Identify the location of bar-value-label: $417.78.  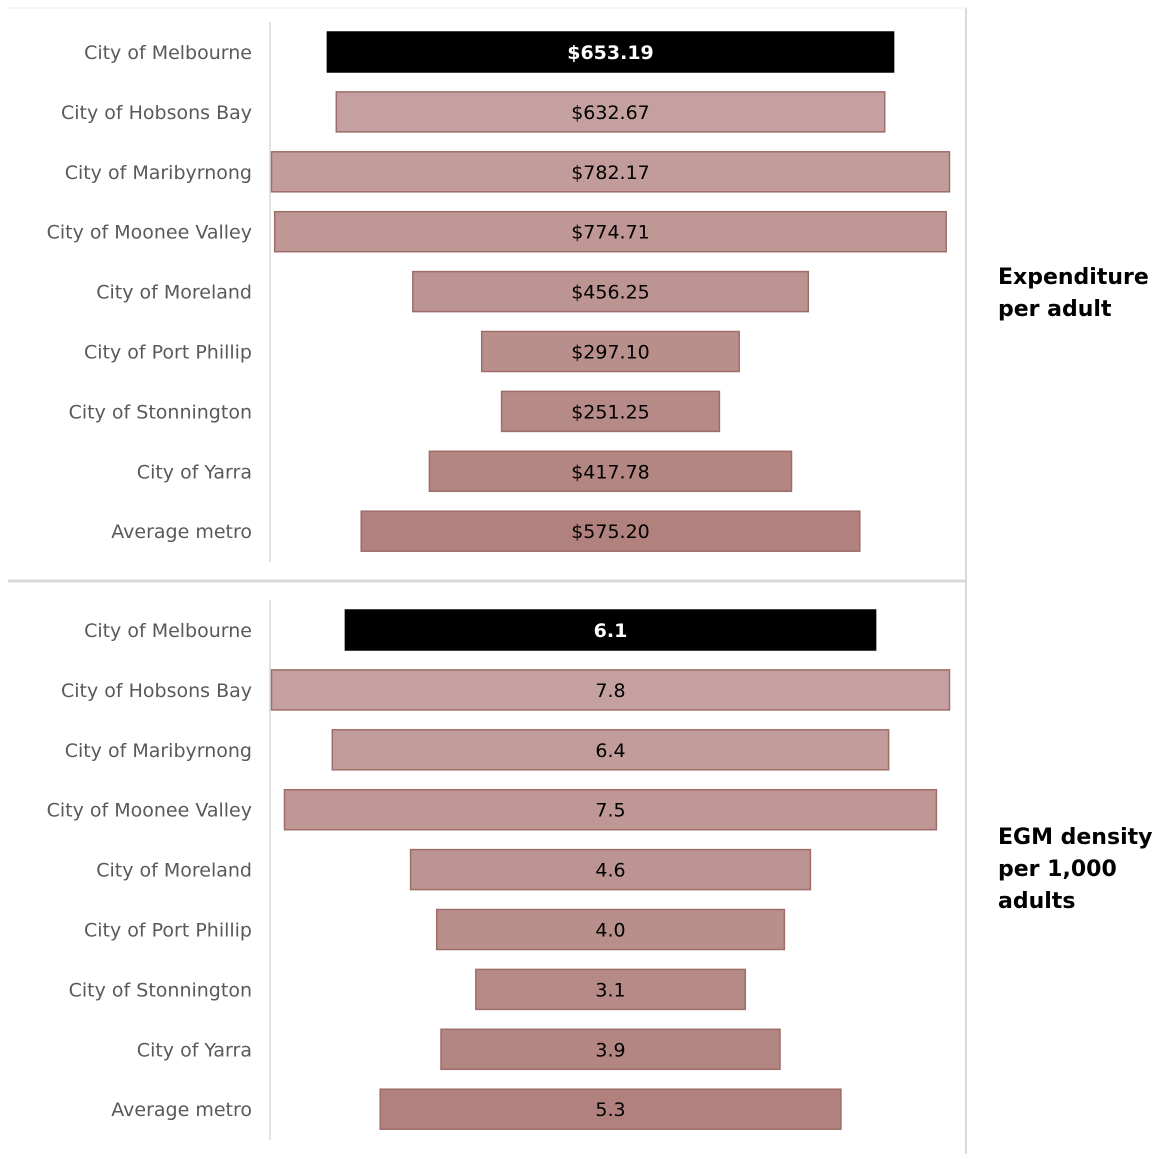
(610, 472).